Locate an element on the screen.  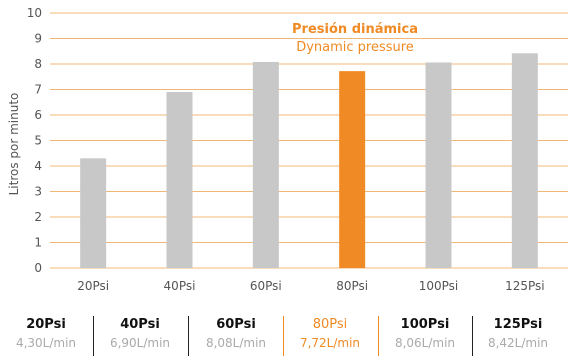
y-tick-label: 5 is located at coordinates (38, 141).